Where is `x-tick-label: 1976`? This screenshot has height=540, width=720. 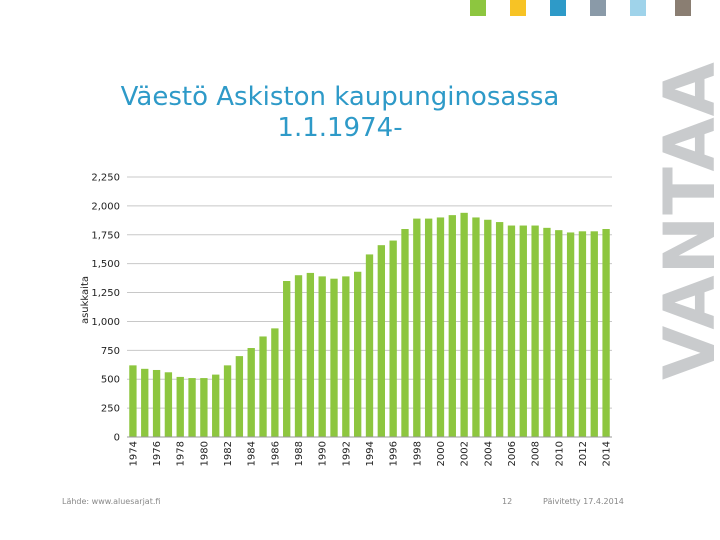 x-tick-label: 1976 is located at coordinates (157, 453).